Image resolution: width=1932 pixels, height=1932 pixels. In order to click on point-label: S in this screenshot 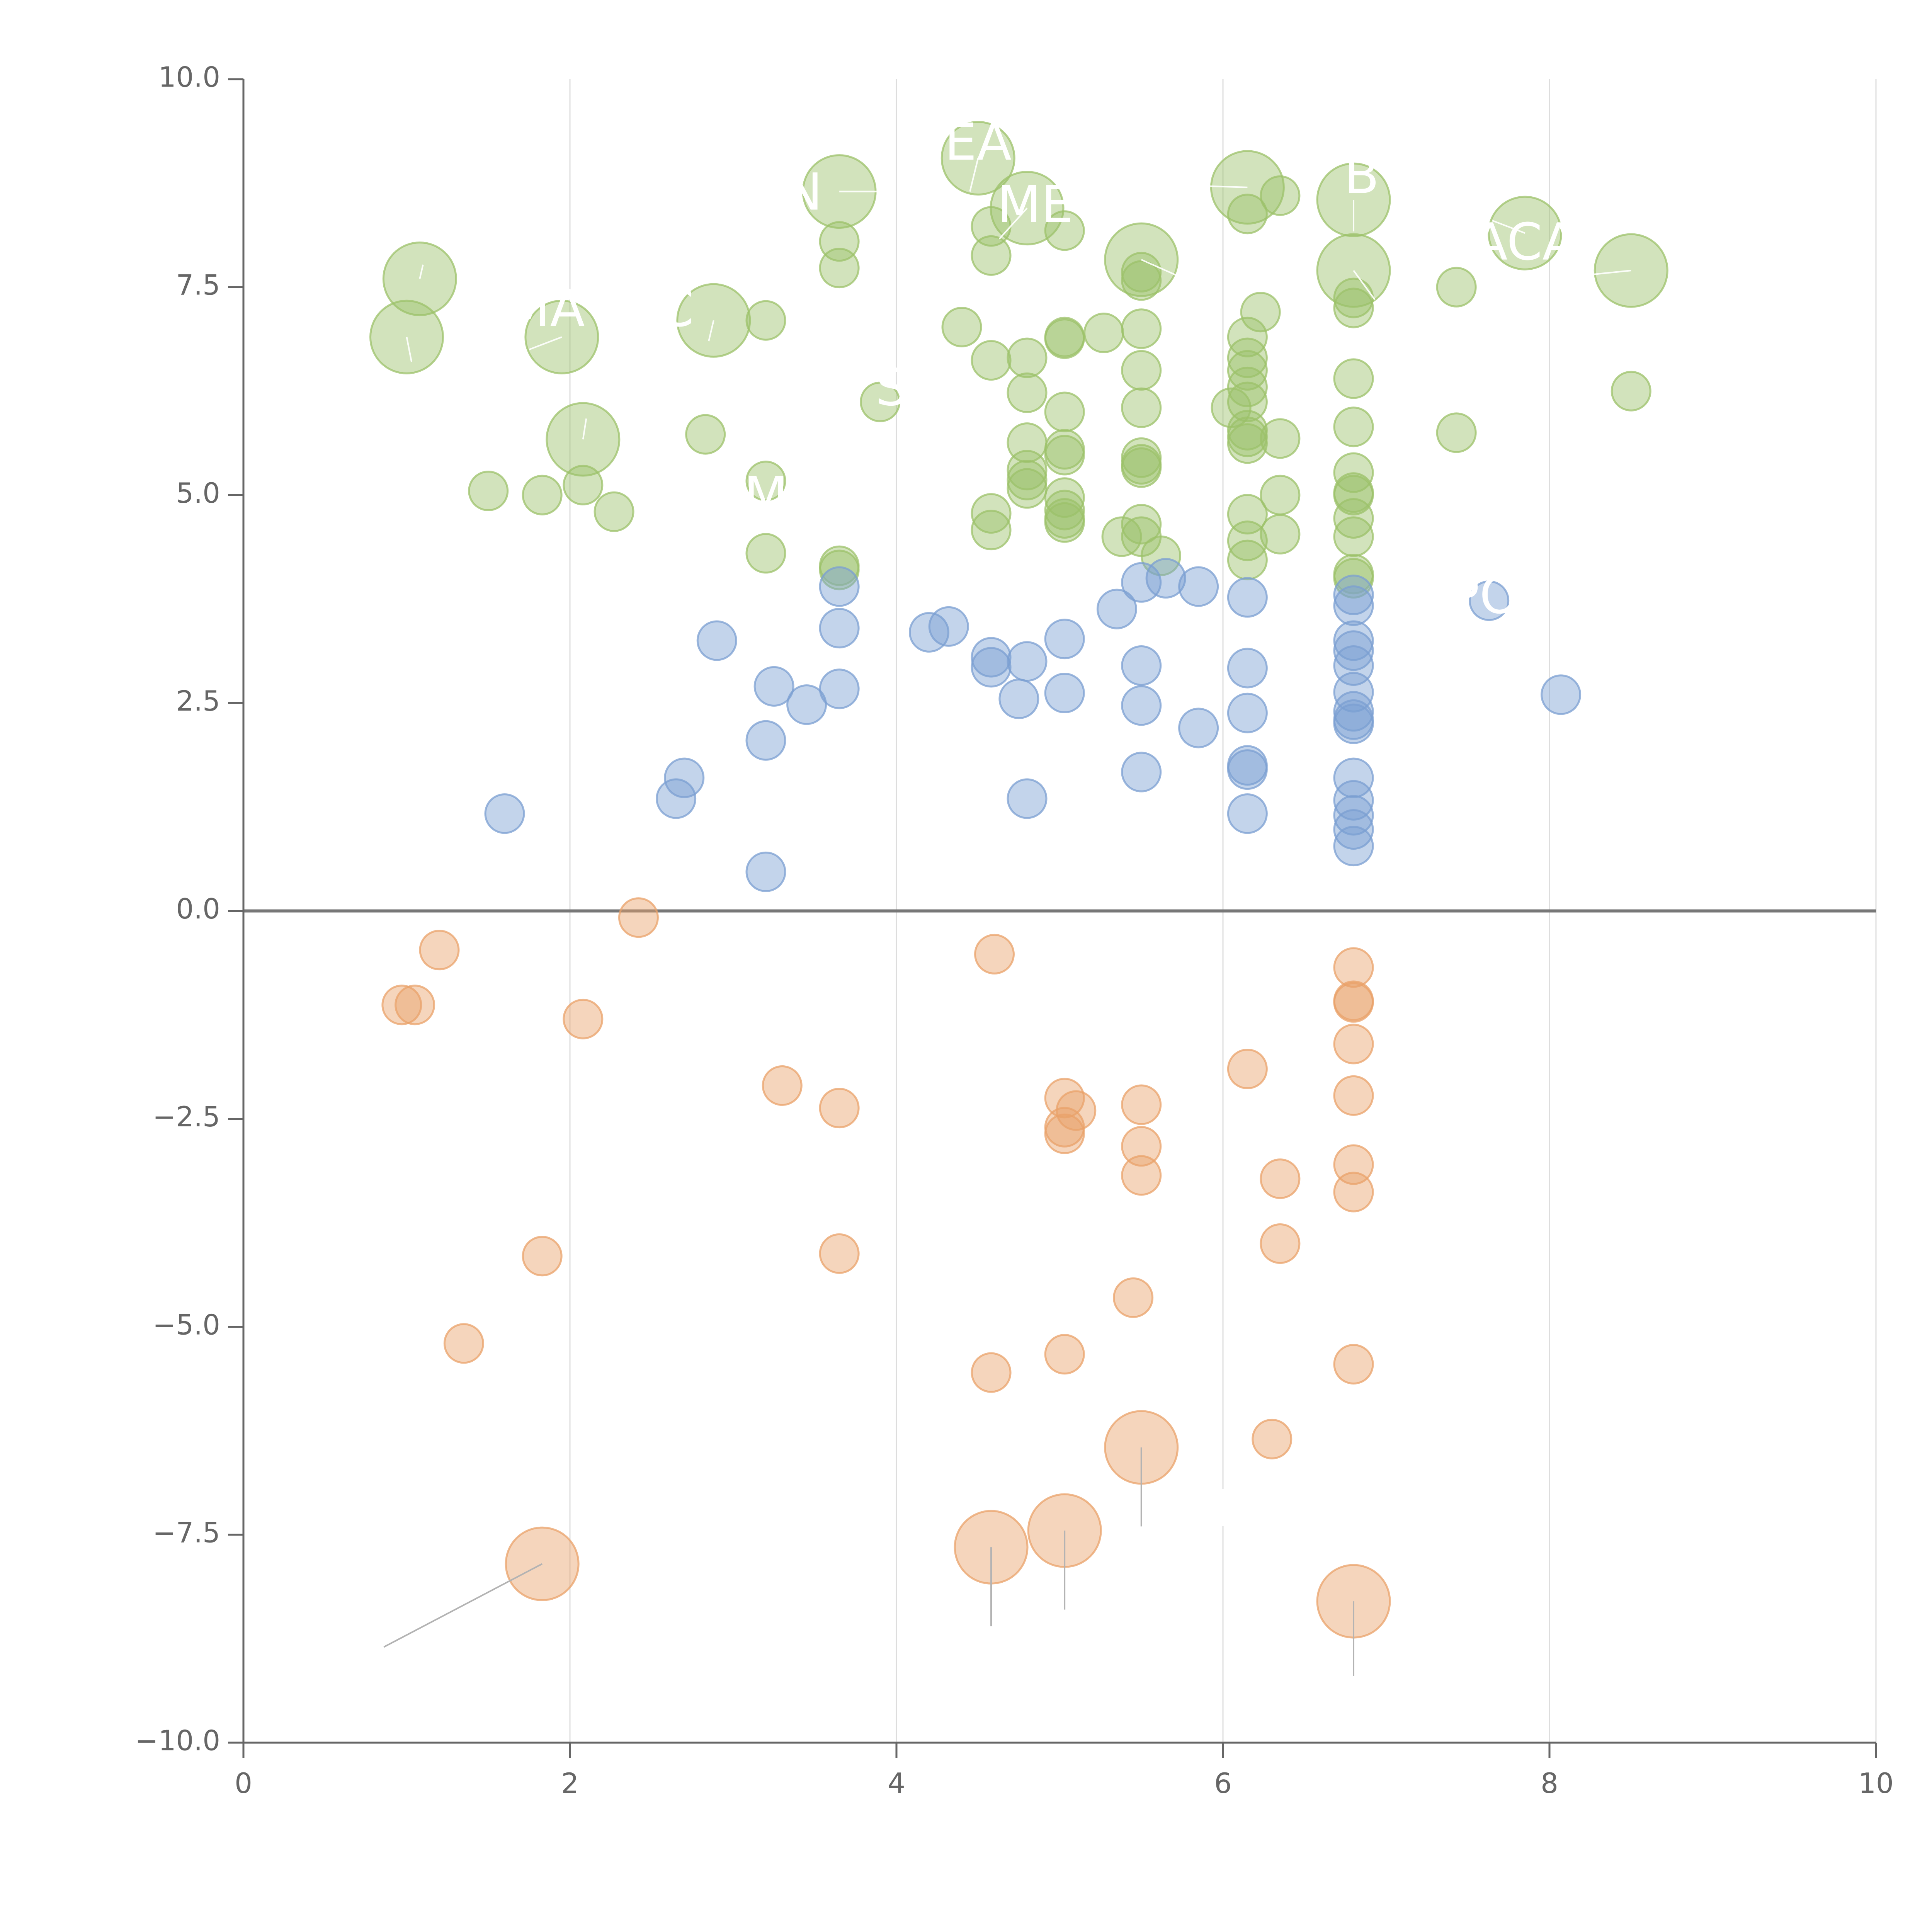, I will do `click(892, 388)`.